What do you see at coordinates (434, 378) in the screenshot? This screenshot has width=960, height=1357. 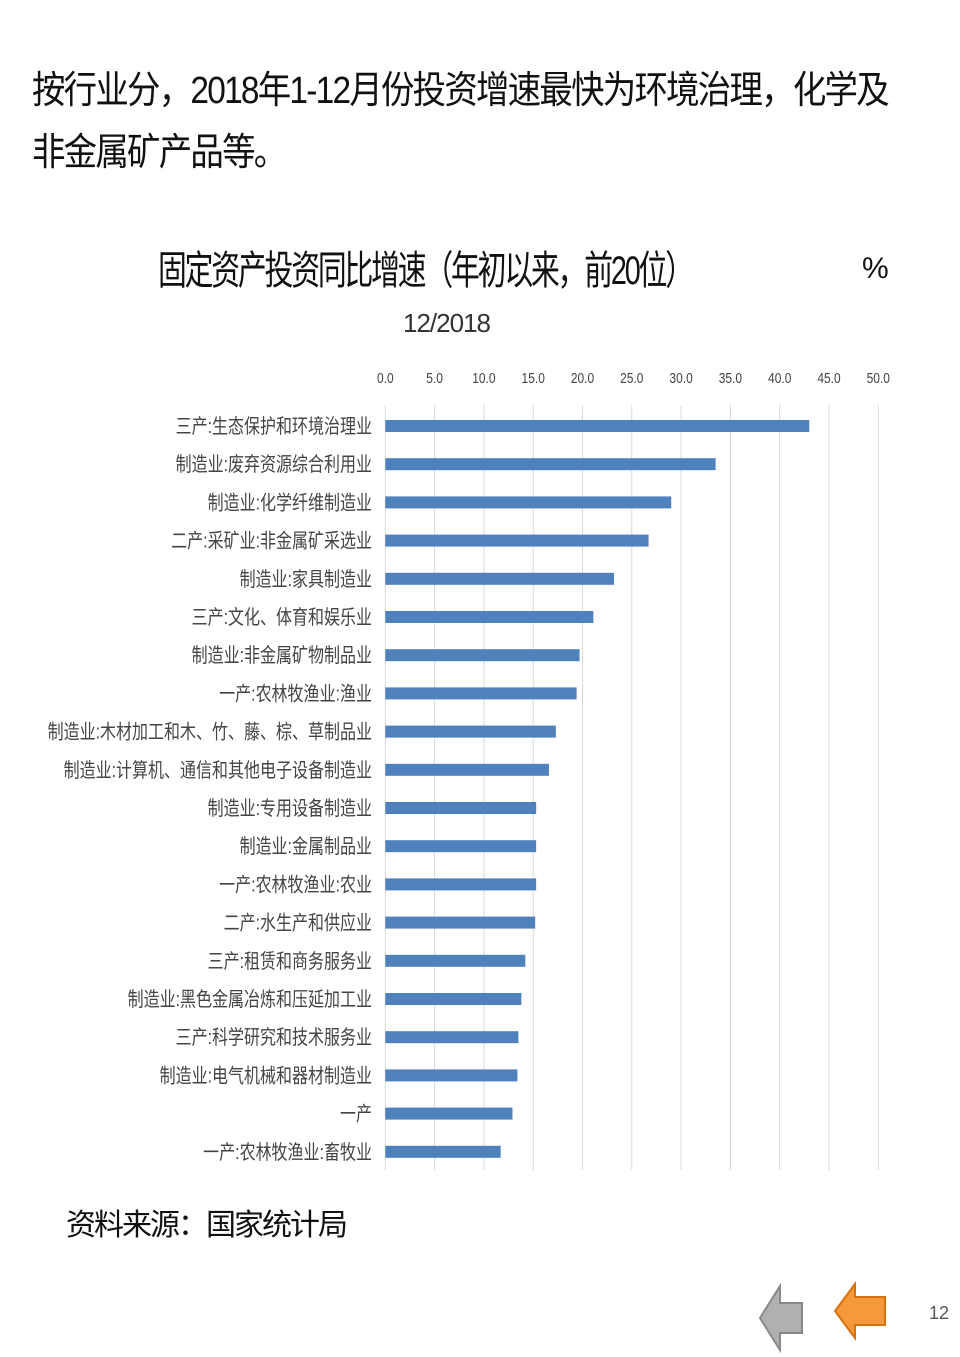 I see `x-tick-label: 5.0` at bounding box center [434, 378].